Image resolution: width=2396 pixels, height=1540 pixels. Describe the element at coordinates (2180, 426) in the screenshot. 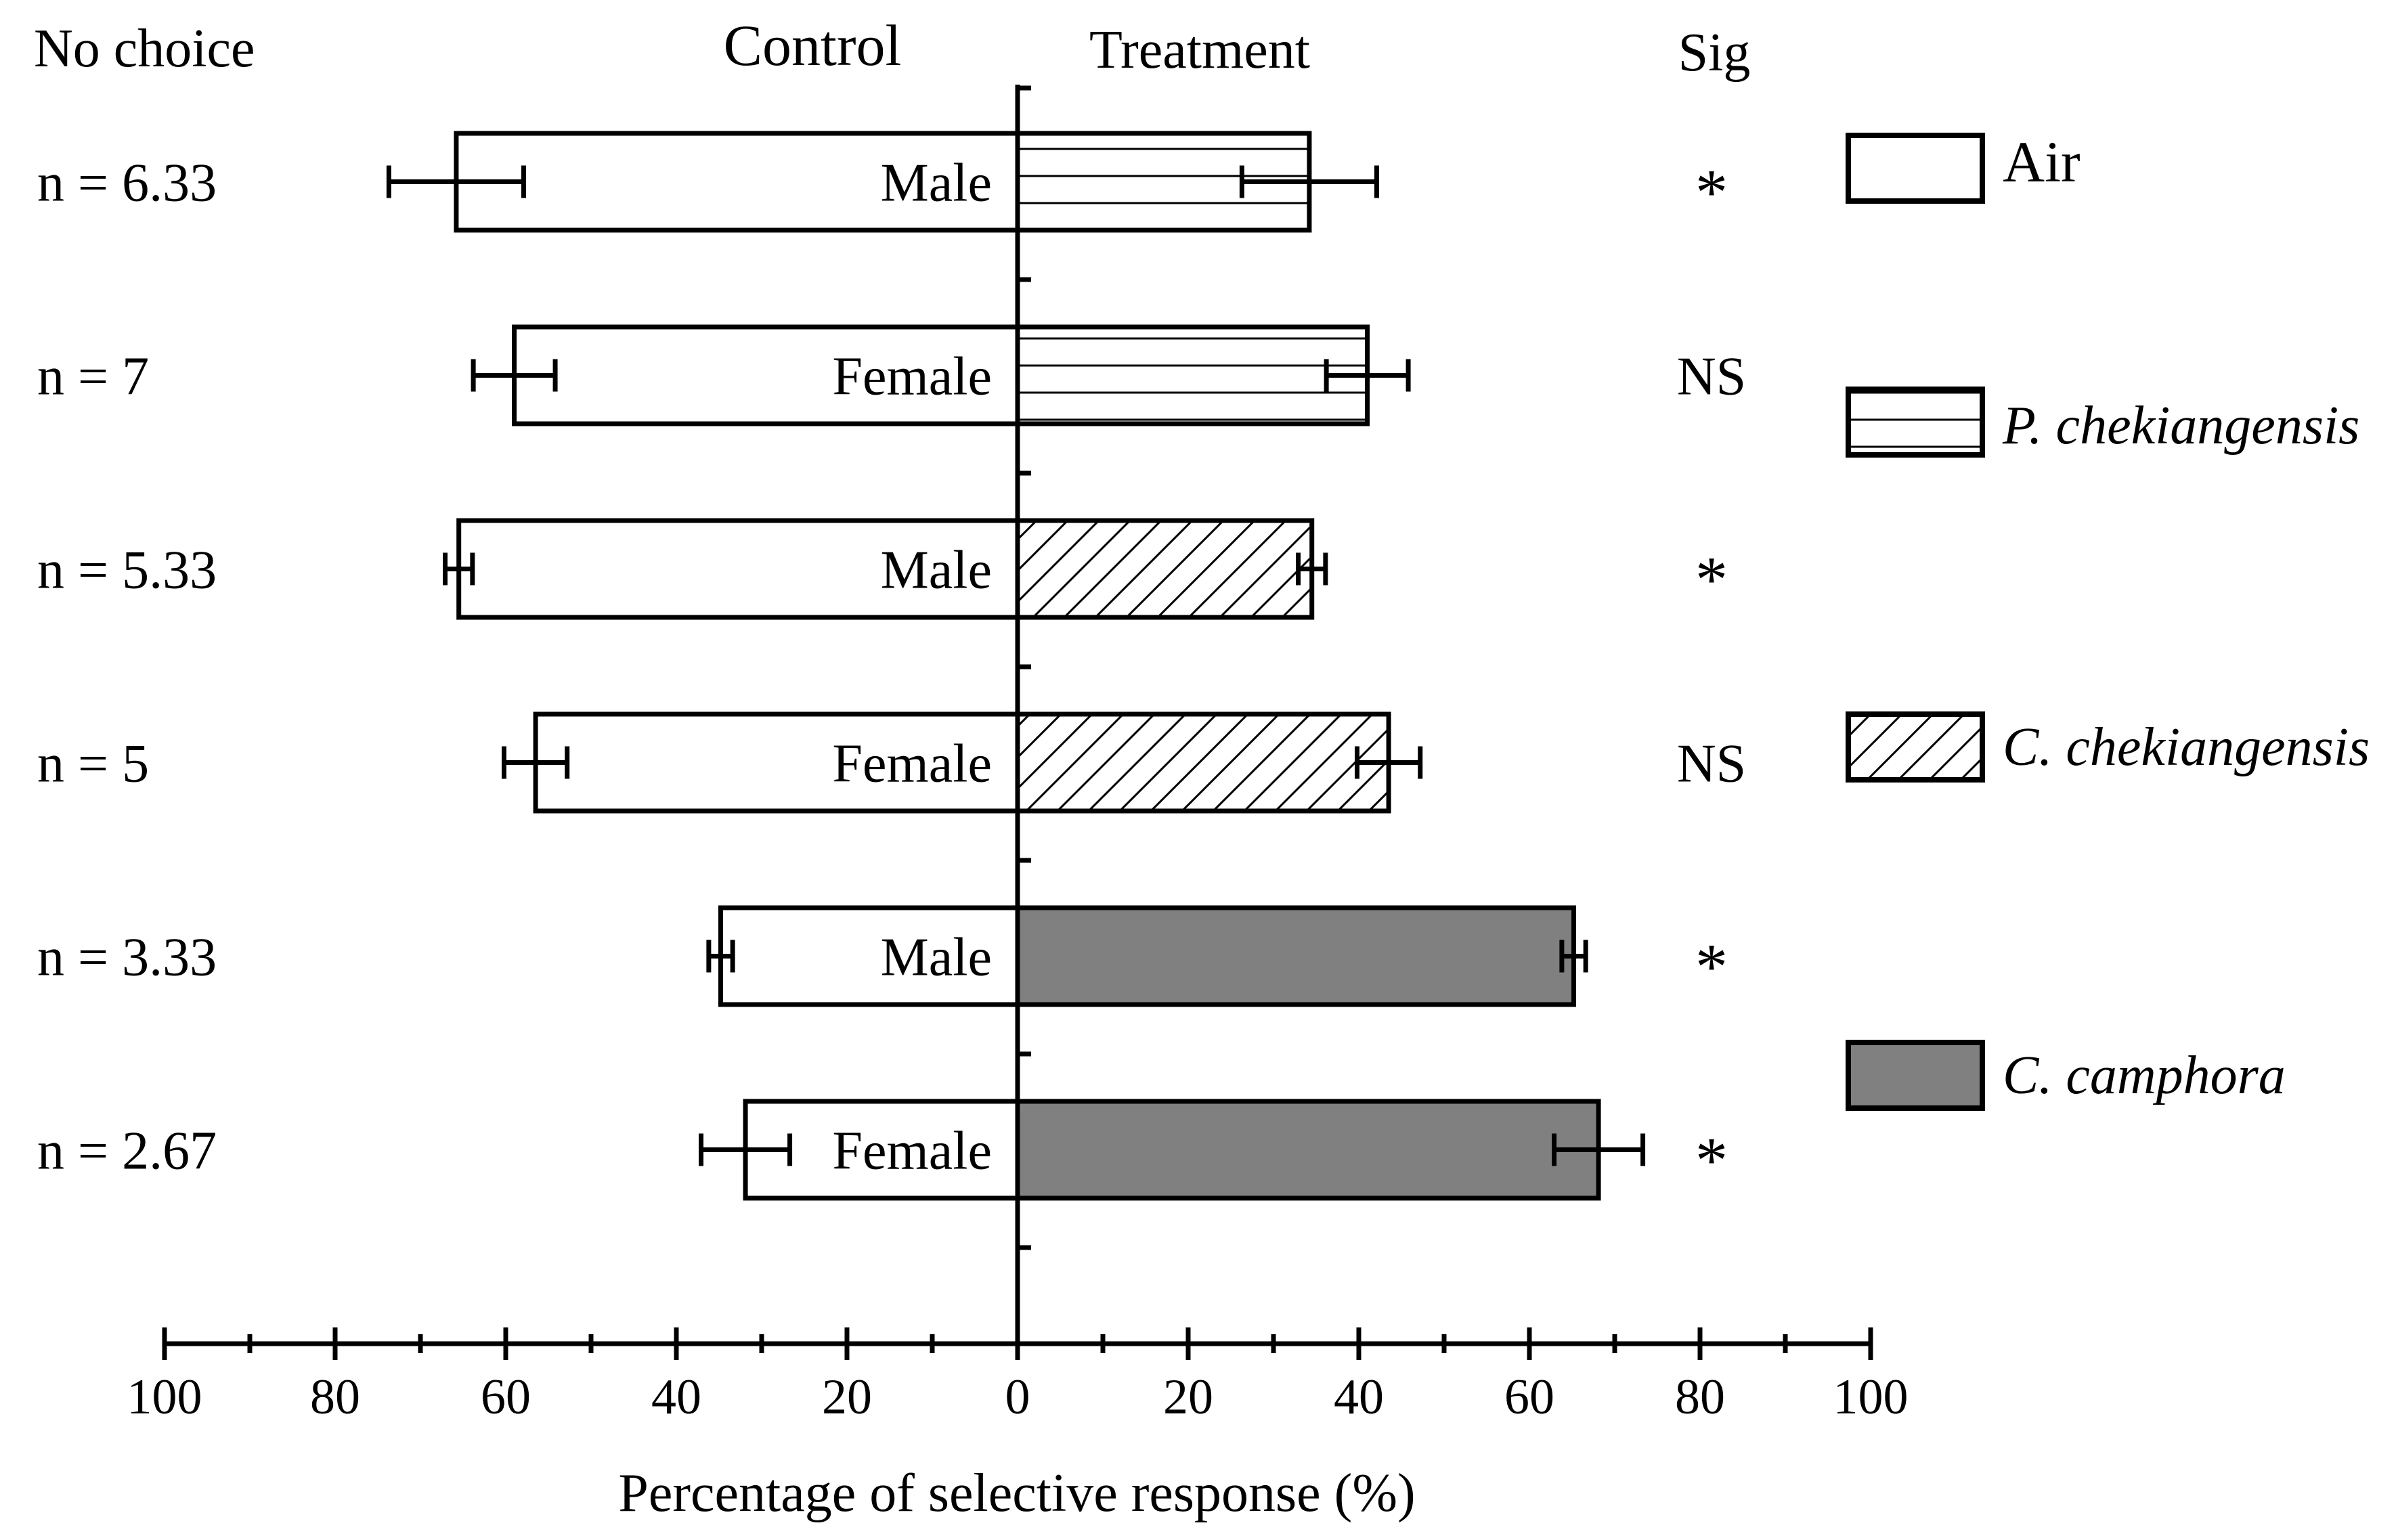

I see `legend-label: P. chekiangensis` at that location.